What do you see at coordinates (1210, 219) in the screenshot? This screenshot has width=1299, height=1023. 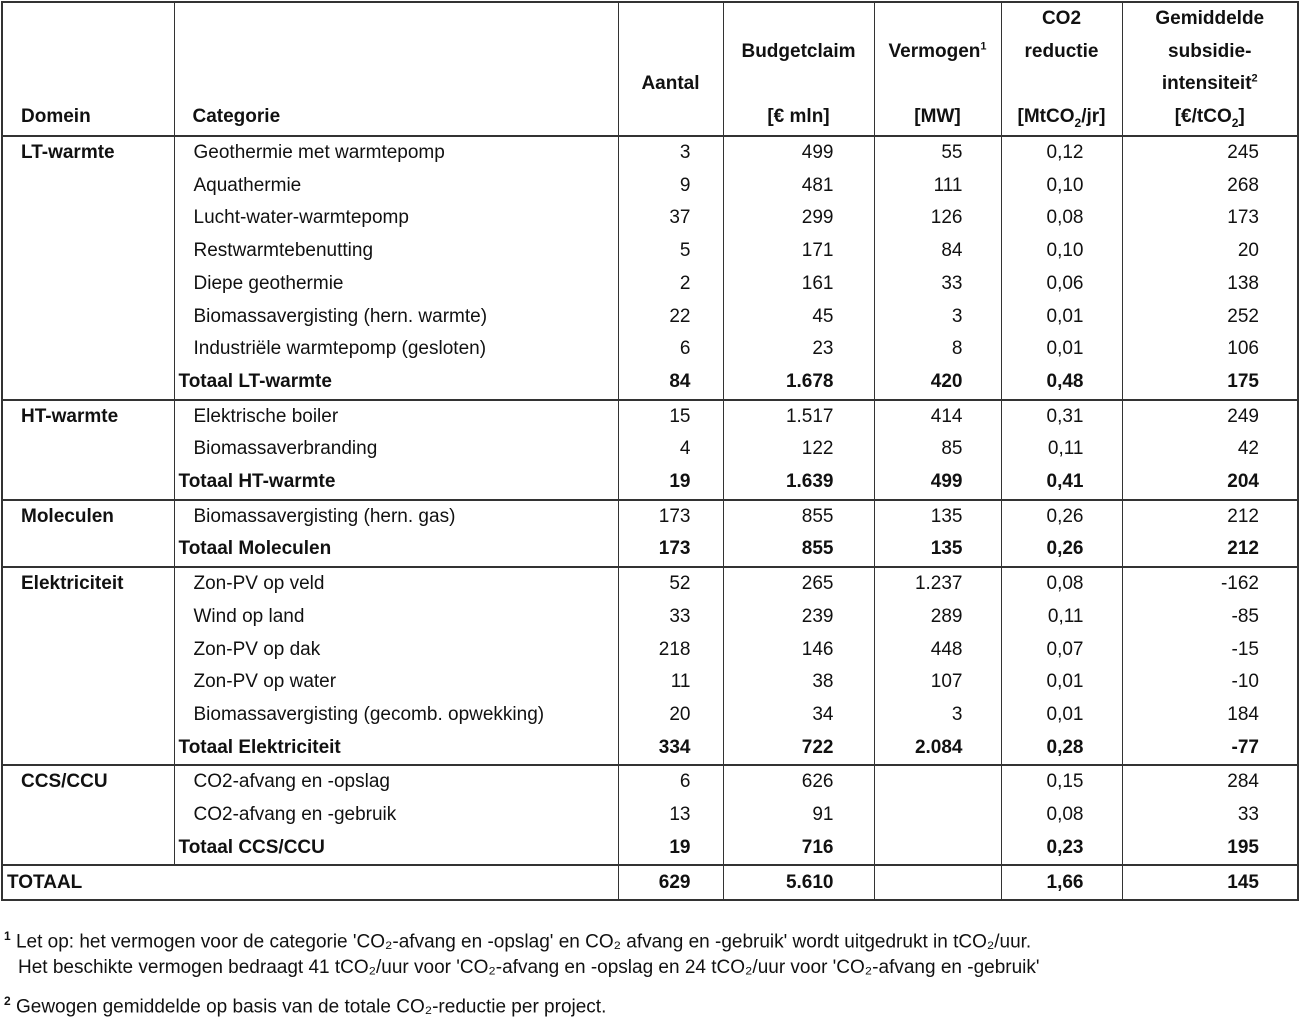 I see `subsidie-intensiteit-cell: 173` at bounding box center [1210, 219].